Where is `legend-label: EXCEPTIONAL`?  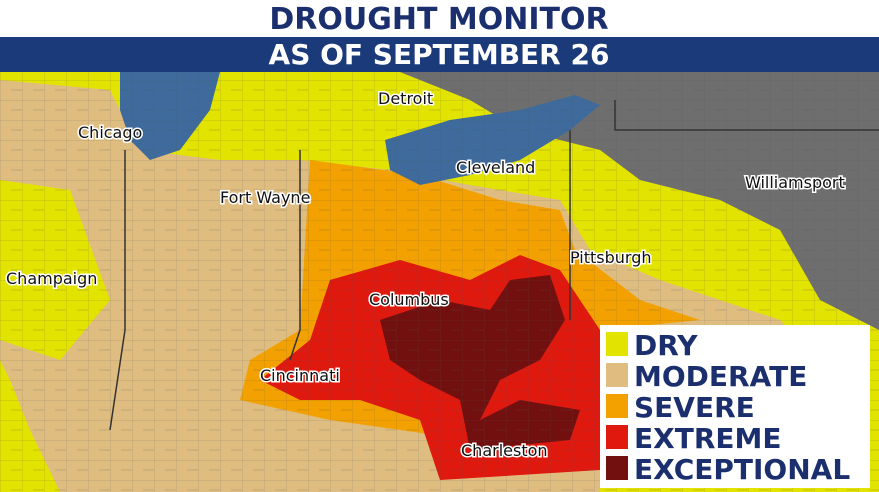 legend-label: EXCEPTIONAL is located at coordinates (742, 469).